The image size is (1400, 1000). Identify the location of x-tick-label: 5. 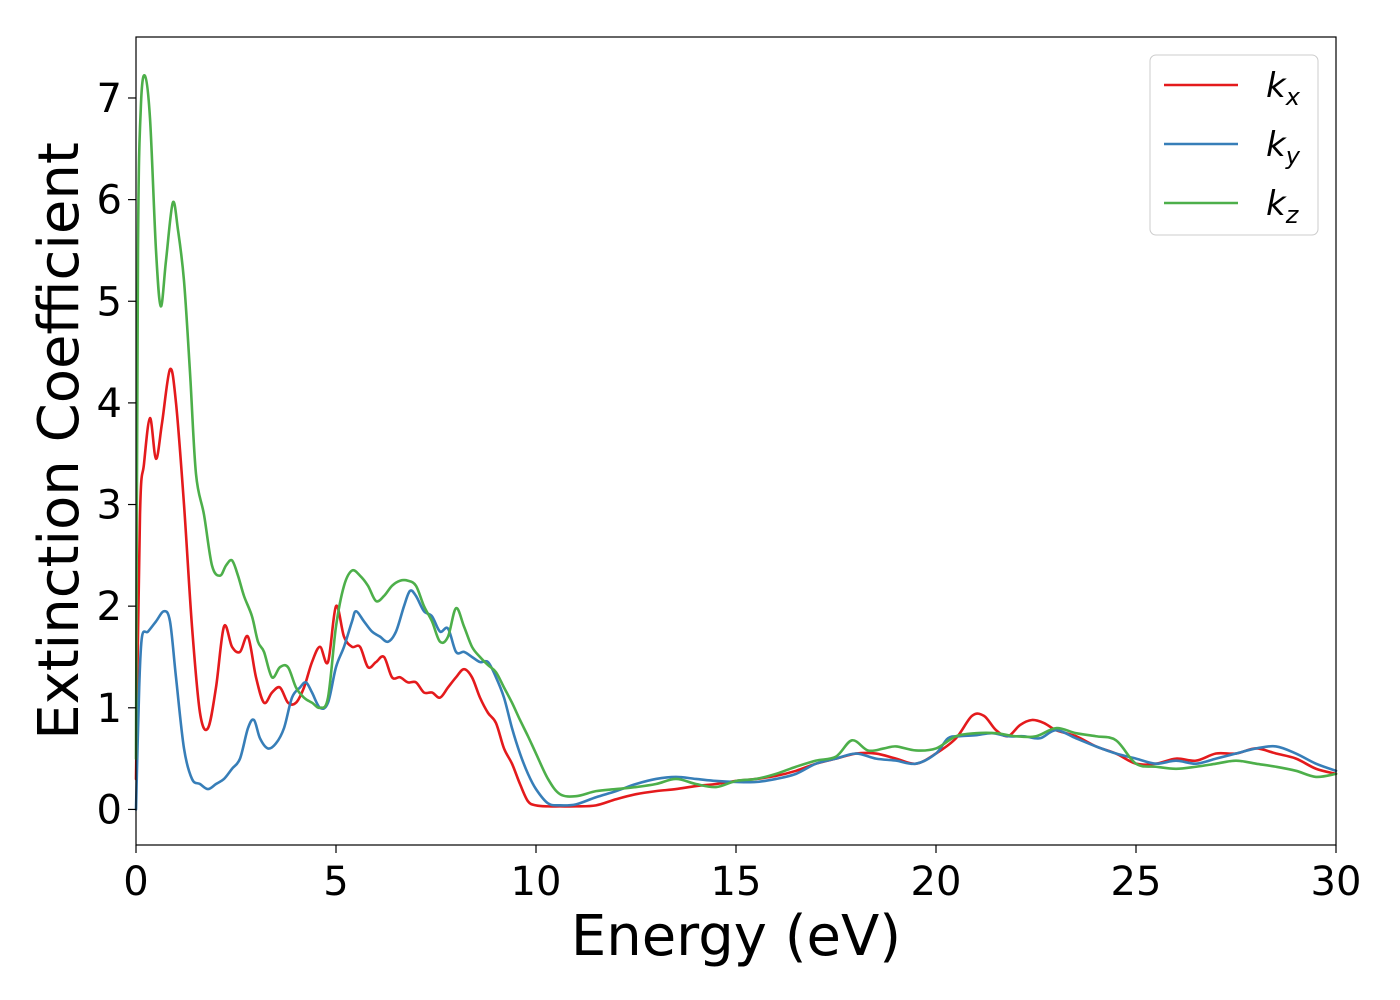
(335, 882).